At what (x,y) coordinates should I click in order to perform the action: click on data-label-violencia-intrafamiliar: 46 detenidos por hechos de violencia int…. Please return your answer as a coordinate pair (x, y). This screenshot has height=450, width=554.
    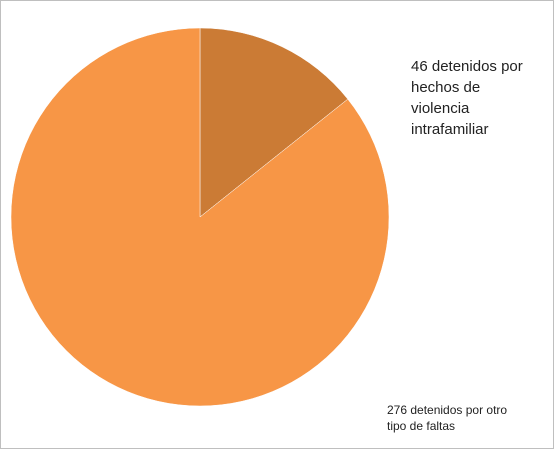
    Looking at the image, I should click on (467, 98).